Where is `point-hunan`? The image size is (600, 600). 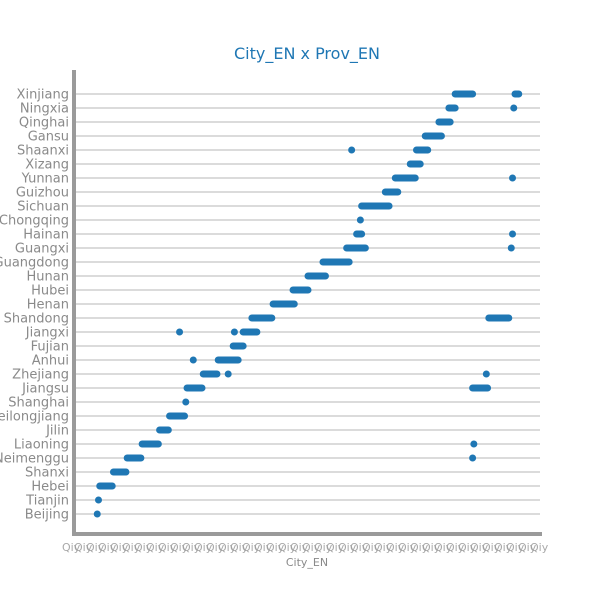
point-hunan is located at coordinates (316, 276).